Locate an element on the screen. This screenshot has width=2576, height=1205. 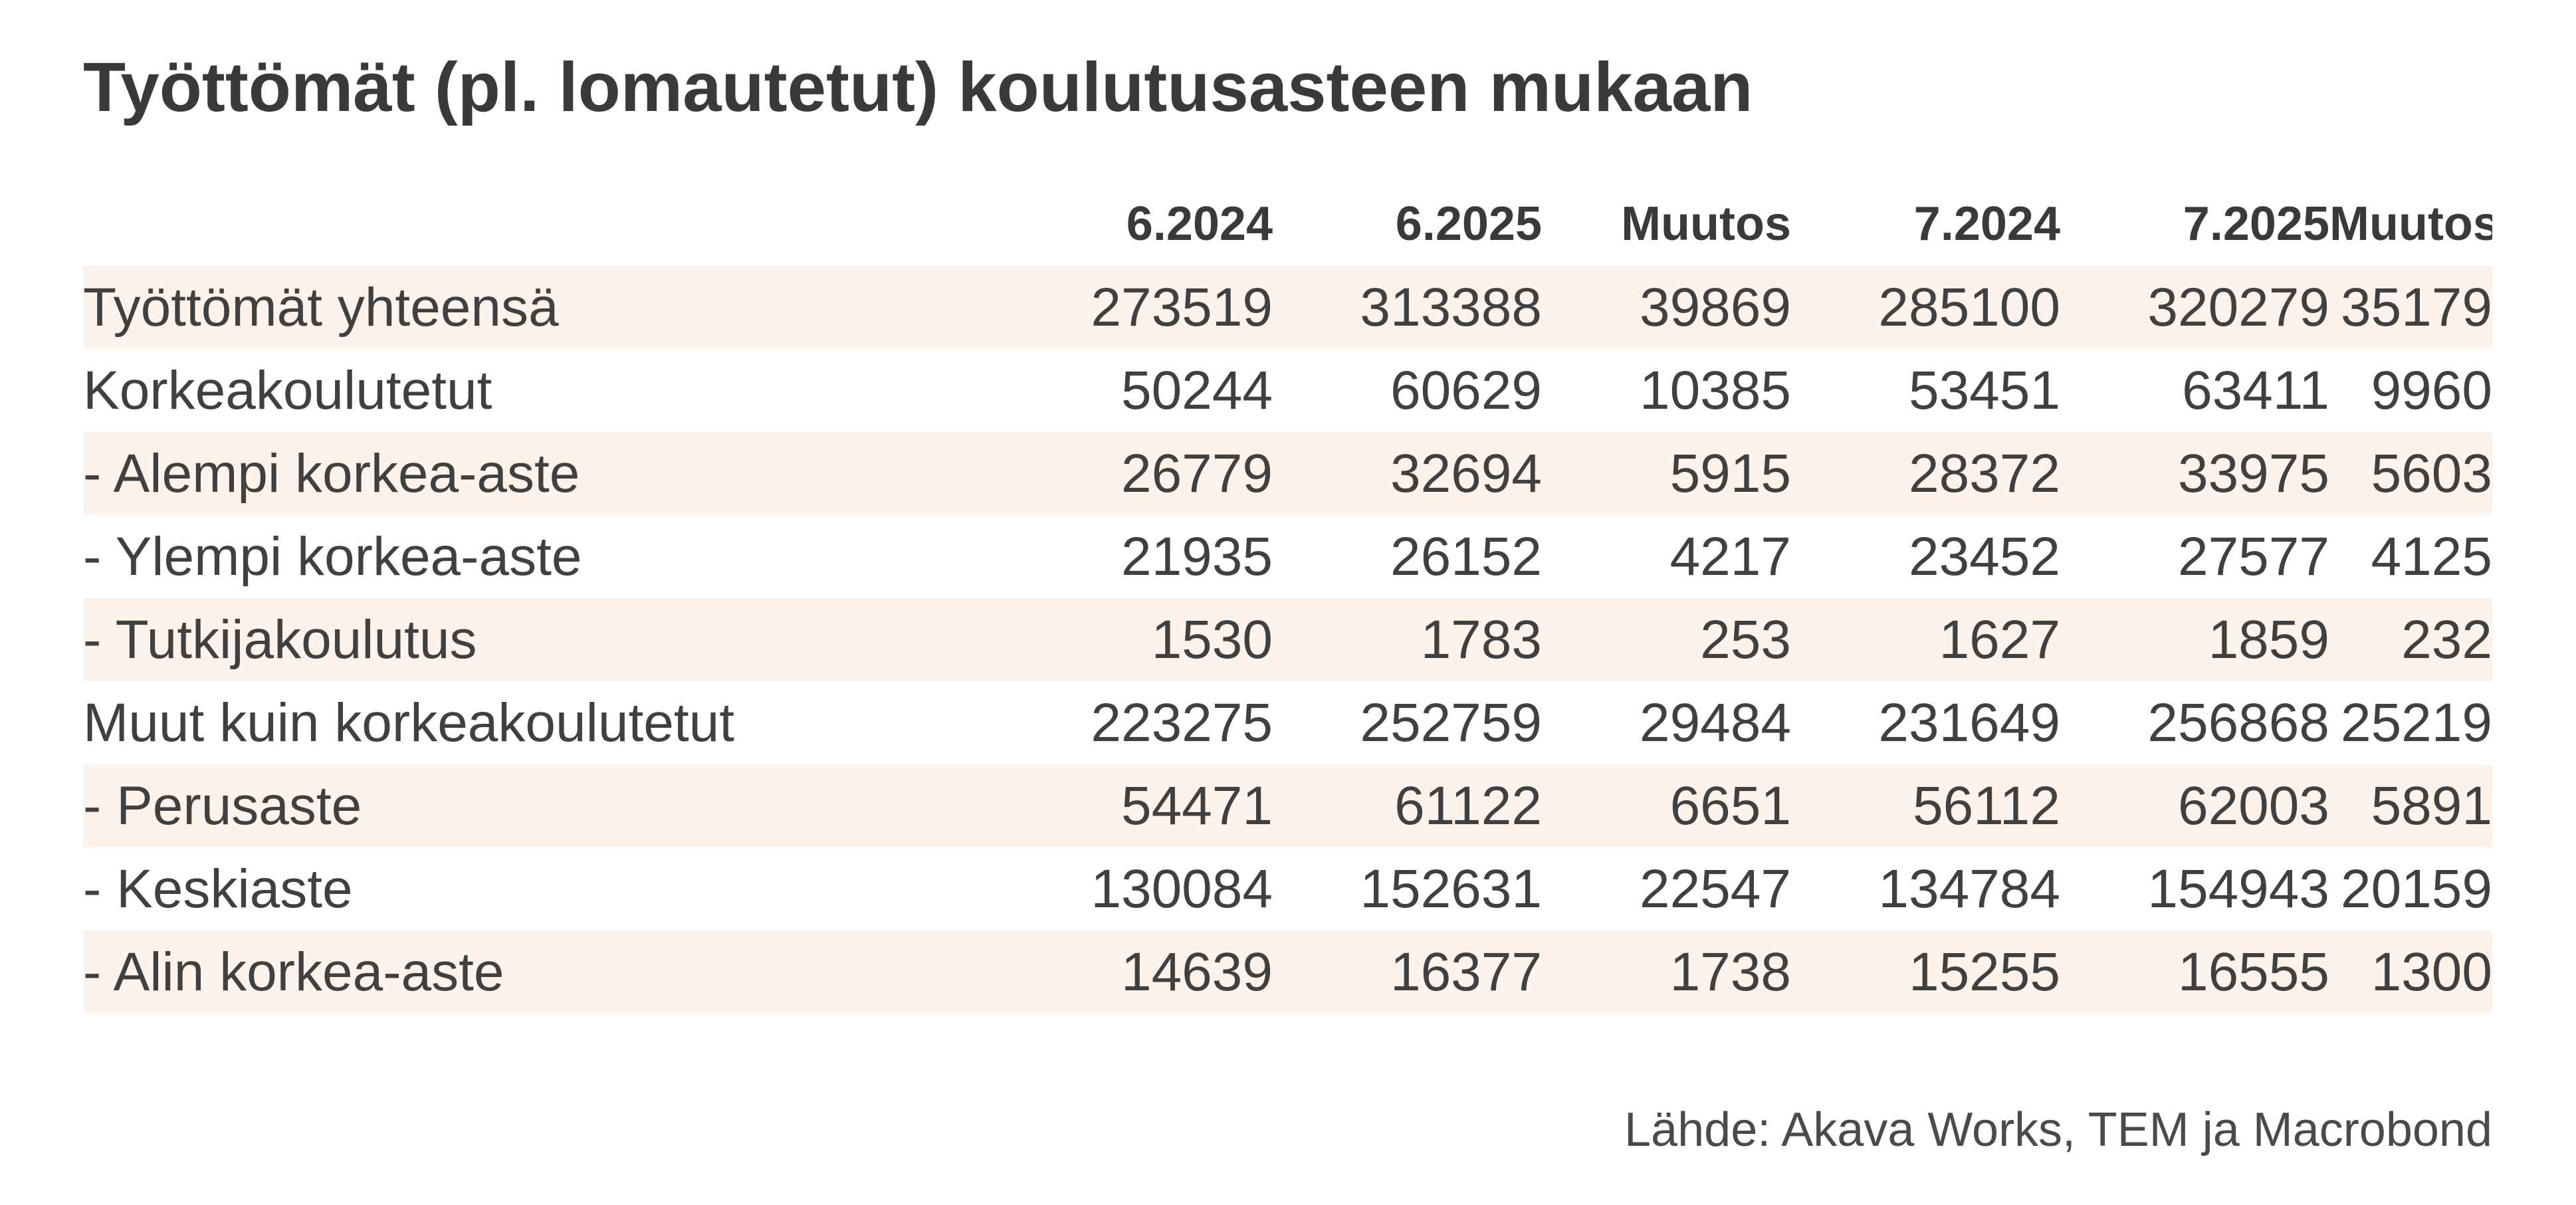
row-label: - Keskiaste is located at coordinates (218, 889).